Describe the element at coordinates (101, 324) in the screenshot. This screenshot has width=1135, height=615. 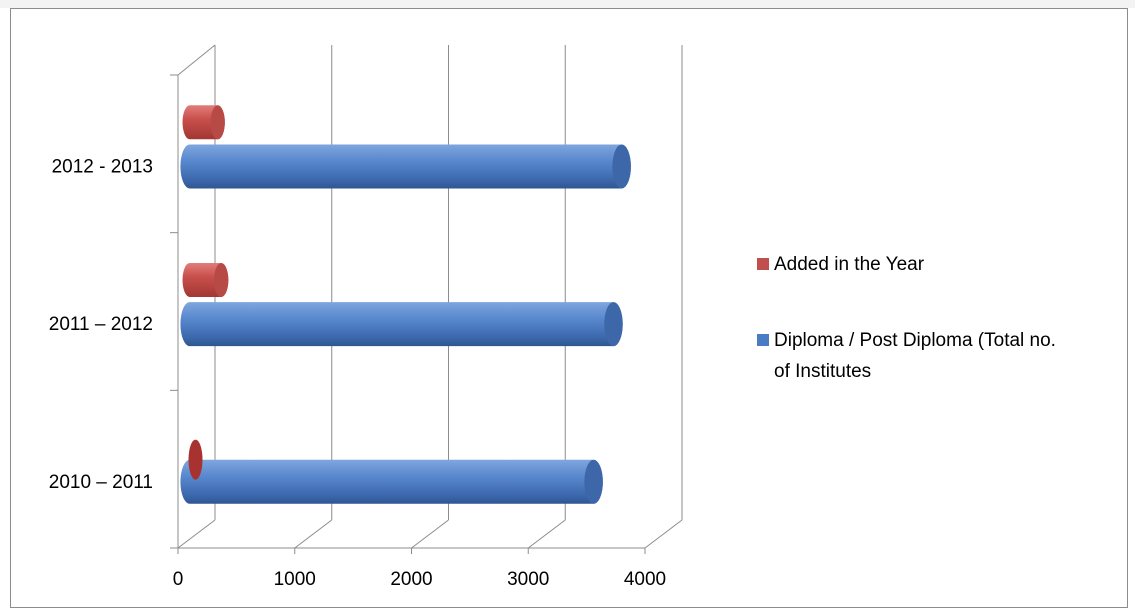
I see `y-tick-label-1: 2011 – 2012` at that location.